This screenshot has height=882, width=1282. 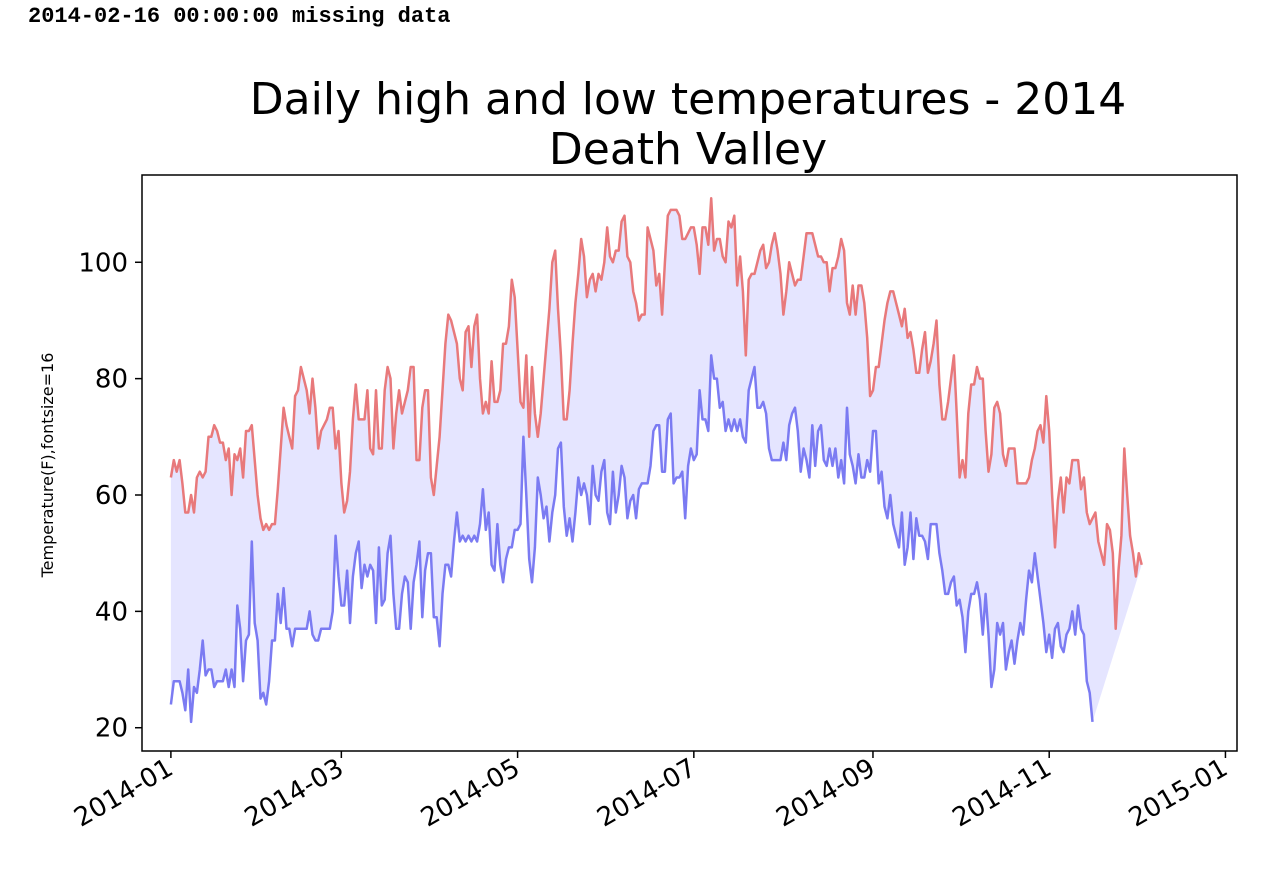 I want to click on x-tick-label: 2014-07, so click(x=646, y=793).